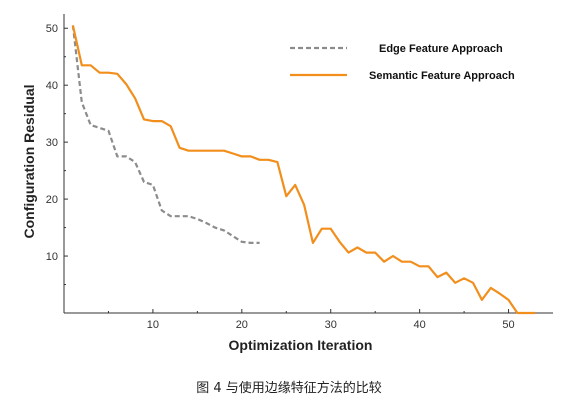 This screenshot has width=578, height=403. Describe the element at coordinates (331, 325) in the screenshot. I see `x-tick-label: 30` at that location.